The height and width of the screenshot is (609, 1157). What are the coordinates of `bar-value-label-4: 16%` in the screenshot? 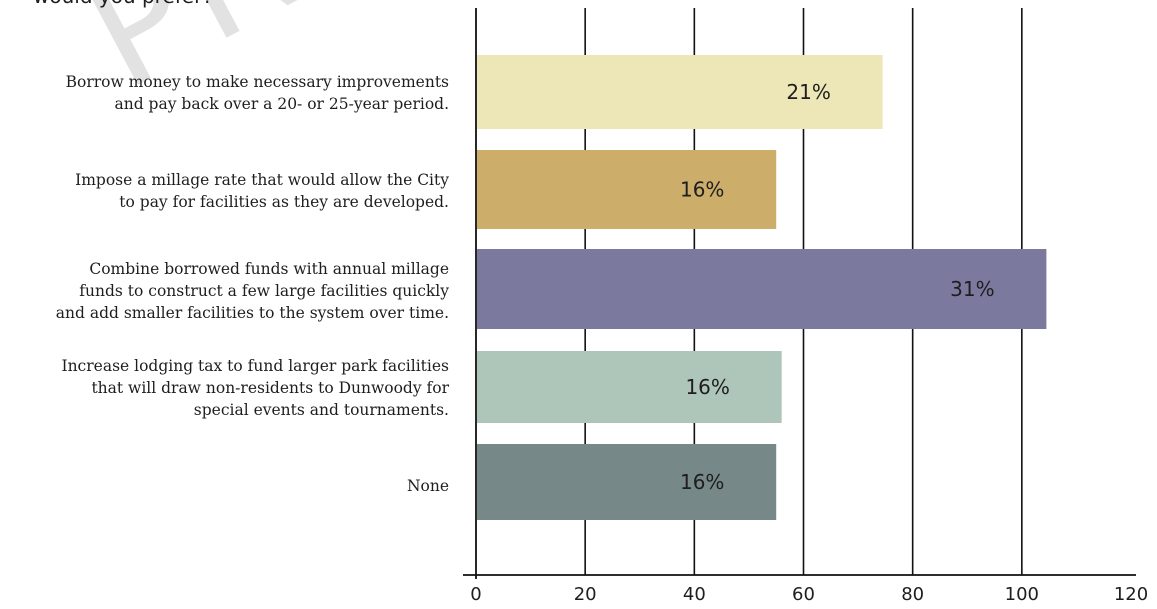 It's located at (702, 482).